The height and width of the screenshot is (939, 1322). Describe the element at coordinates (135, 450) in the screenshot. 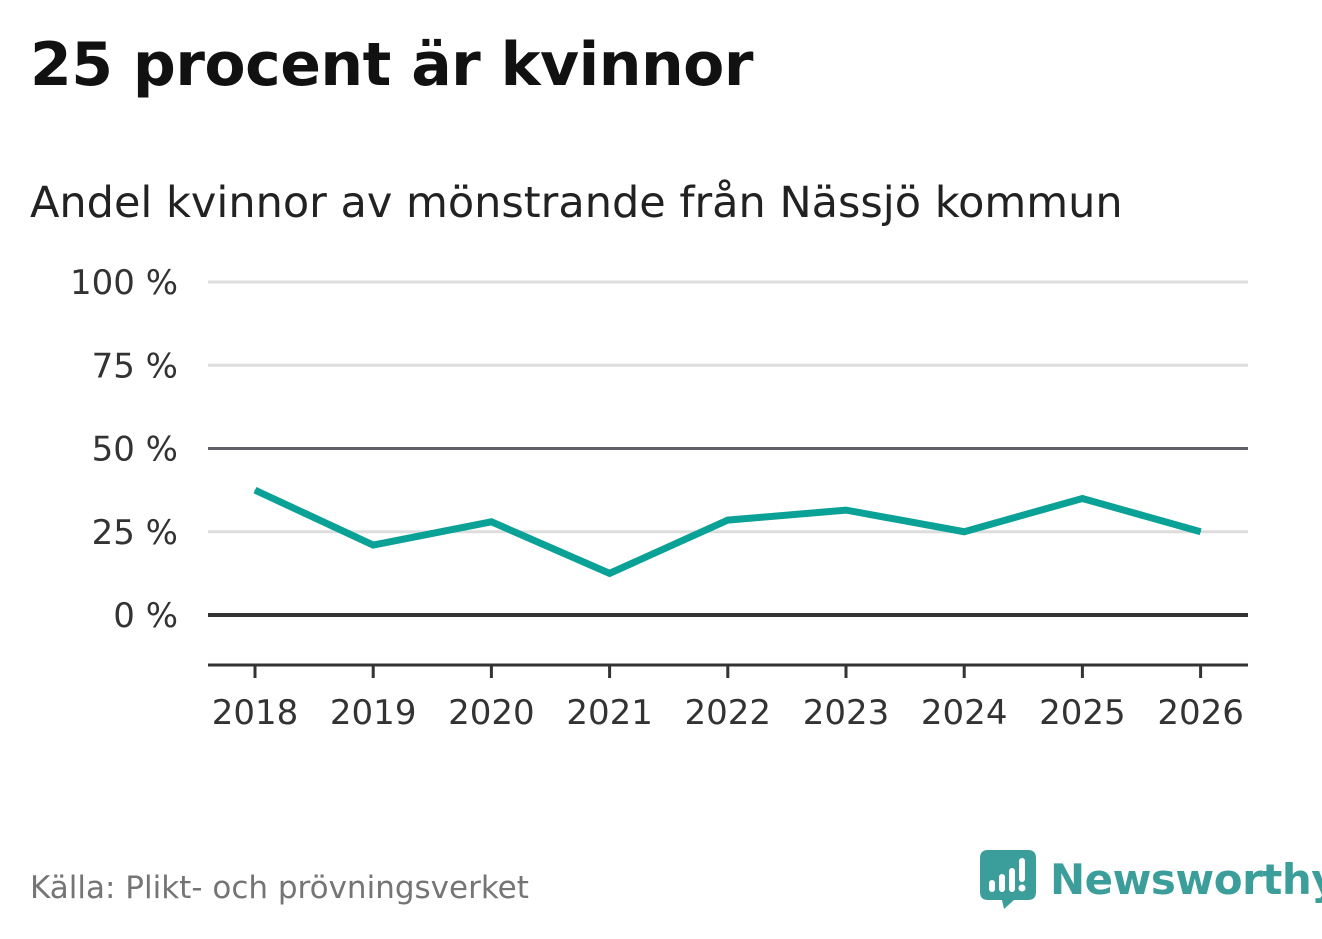

I see `y-tick-label: 50 %` at that location.